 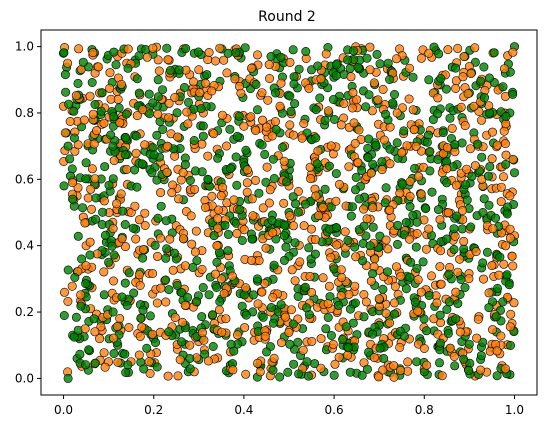 I want to click on y-tick-label: 0.0, so click(x=24, y=378).